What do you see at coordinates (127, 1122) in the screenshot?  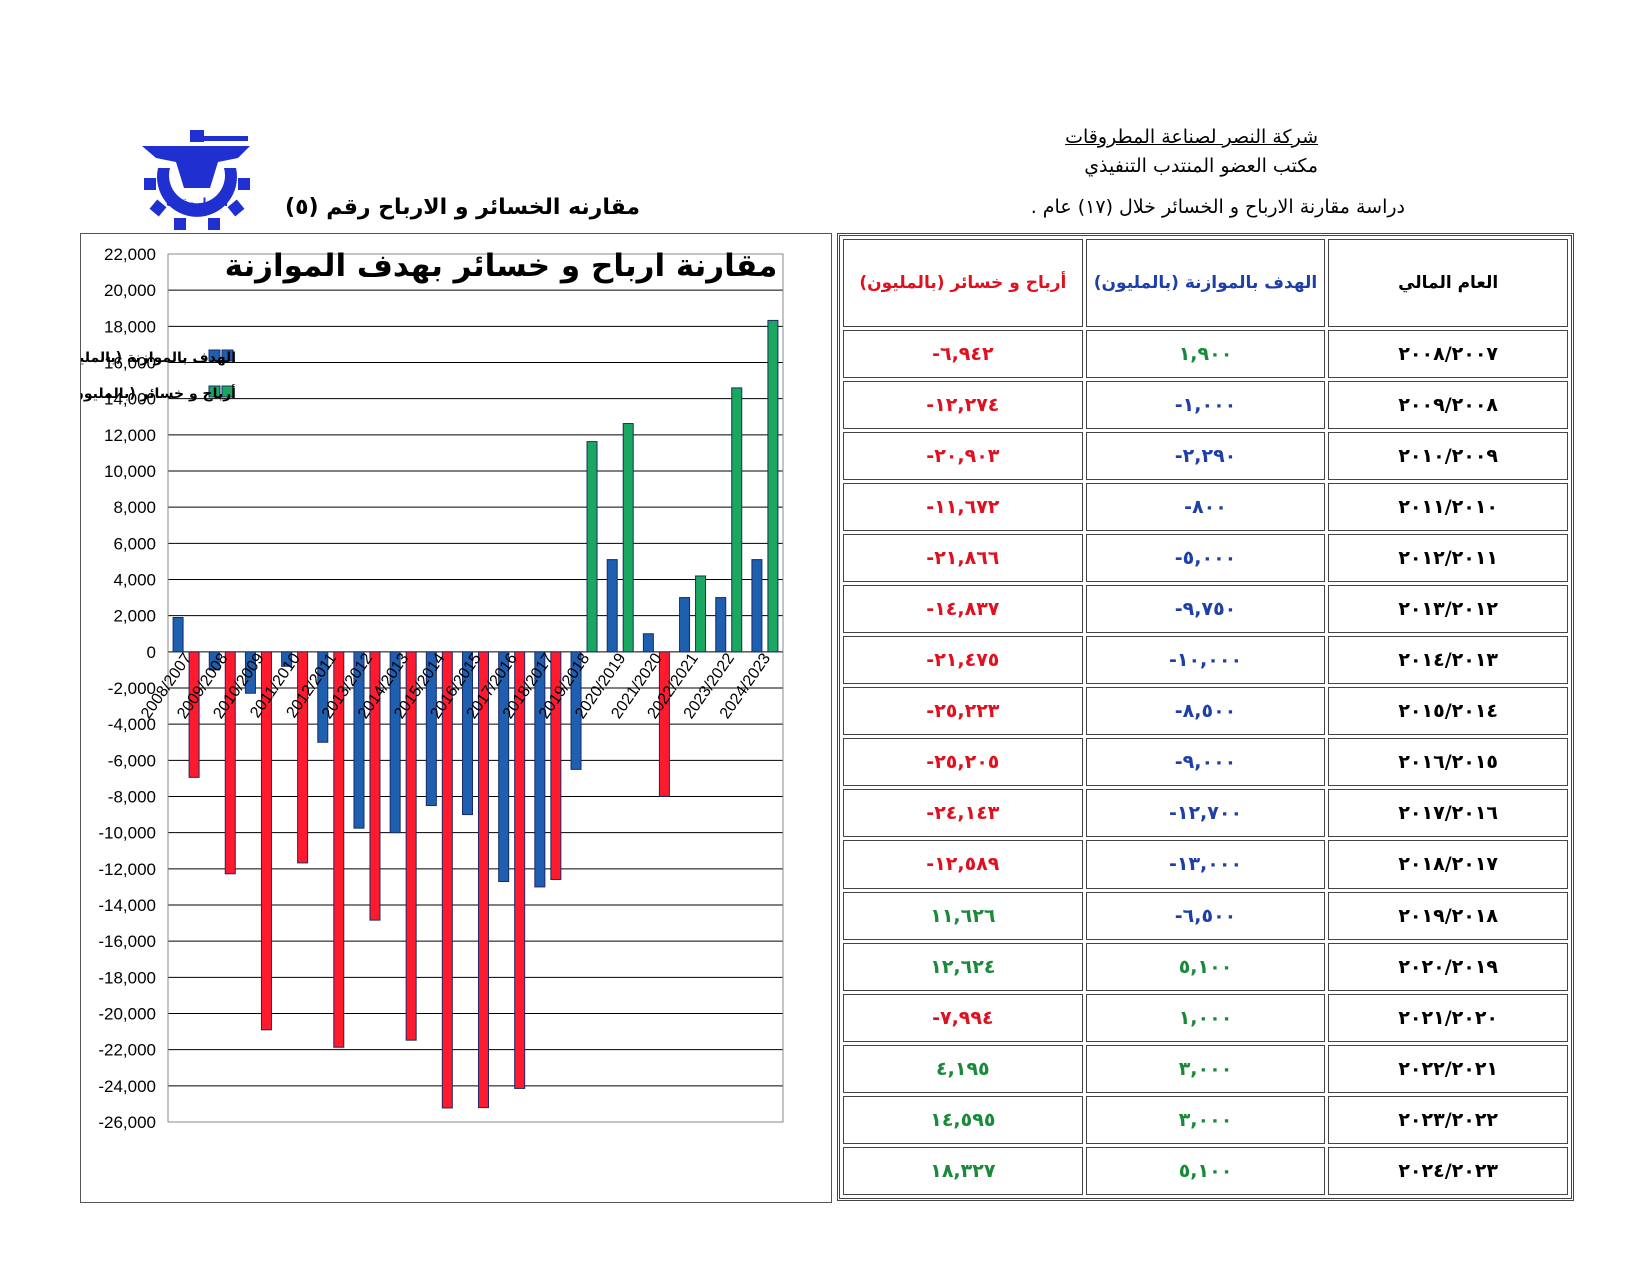 I see `y-tick-label: -26,000` at bounding box center [127, 1122].